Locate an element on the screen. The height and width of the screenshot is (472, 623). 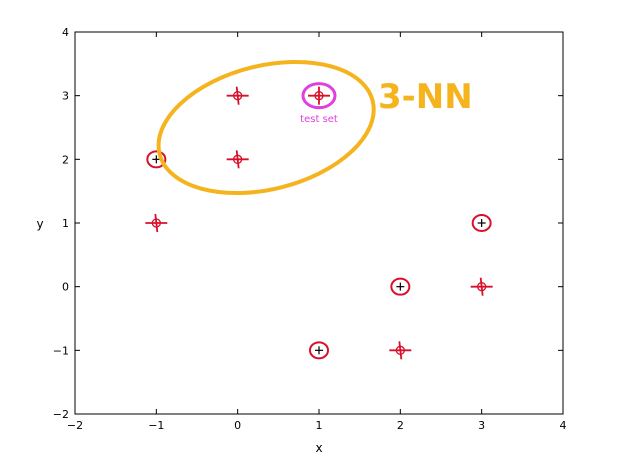
x-tick-label: 1 is located at coordinates (319, 425).